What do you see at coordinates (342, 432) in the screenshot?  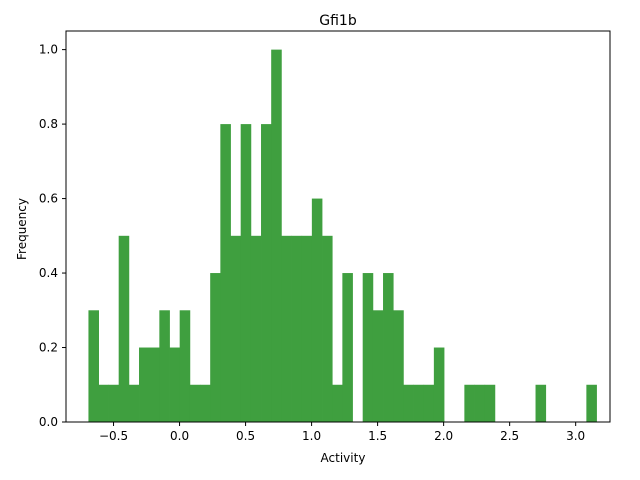 I see `x-ticks: −0.5 0.0 0.5 1.0 1.5 2.0 2.5 3.0` at bounding box center [342, 432].